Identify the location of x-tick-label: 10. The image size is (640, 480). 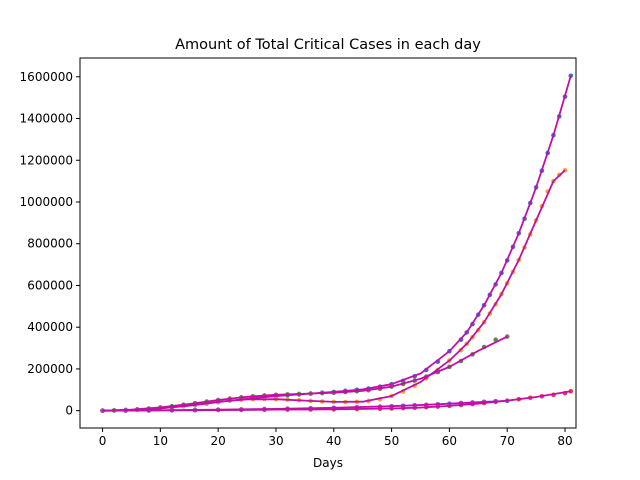
(160, 441).